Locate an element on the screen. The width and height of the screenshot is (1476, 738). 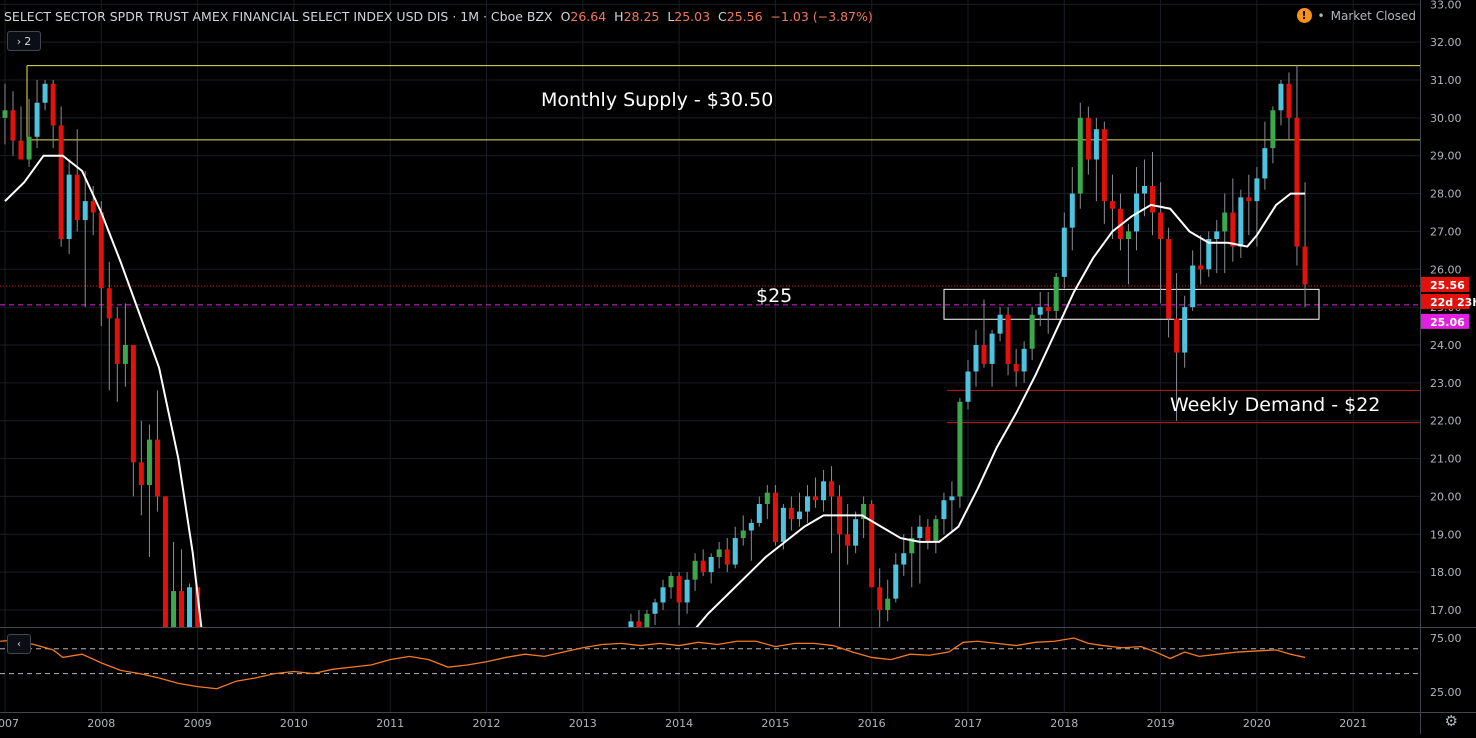
time-tick-label: 2007 is located at coordinates (9, 723).